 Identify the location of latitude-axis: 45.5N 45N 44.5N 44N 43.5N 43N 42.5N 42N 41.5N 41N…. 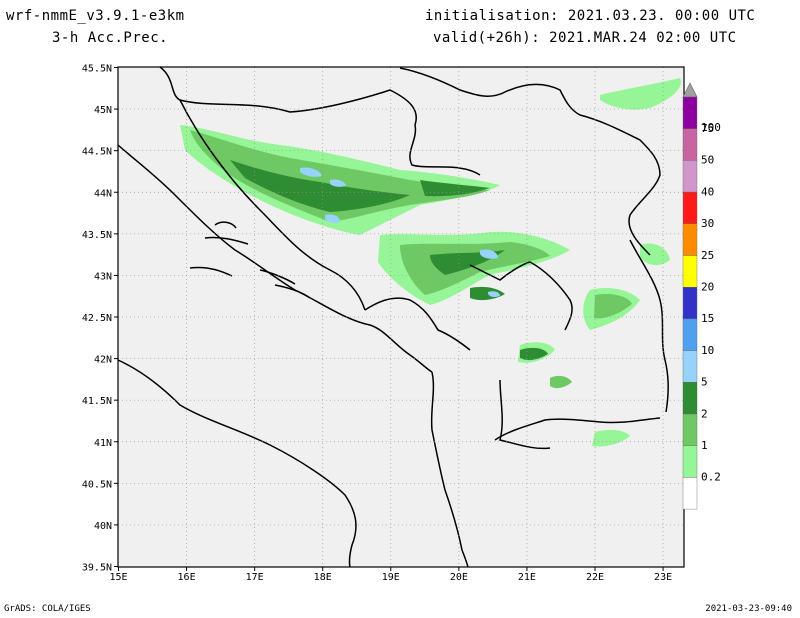
(100, 319).